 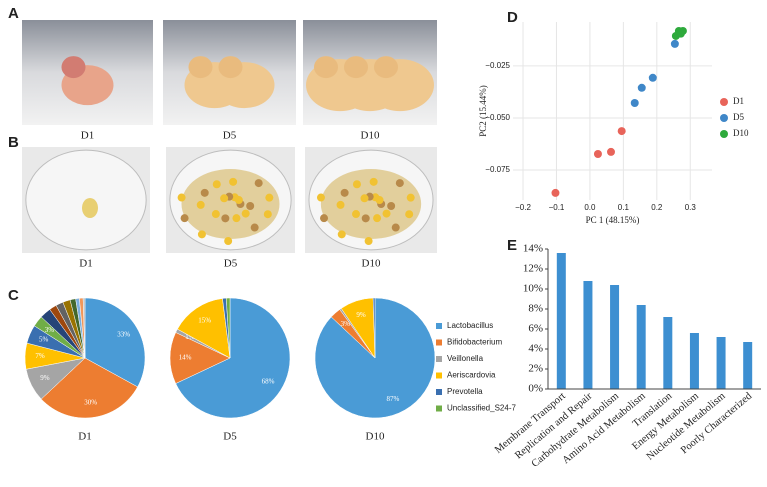 What do you see at coordinates (512, 17) in the screenshot?
I see `panel-label: D` at bounding box center [512, 17].